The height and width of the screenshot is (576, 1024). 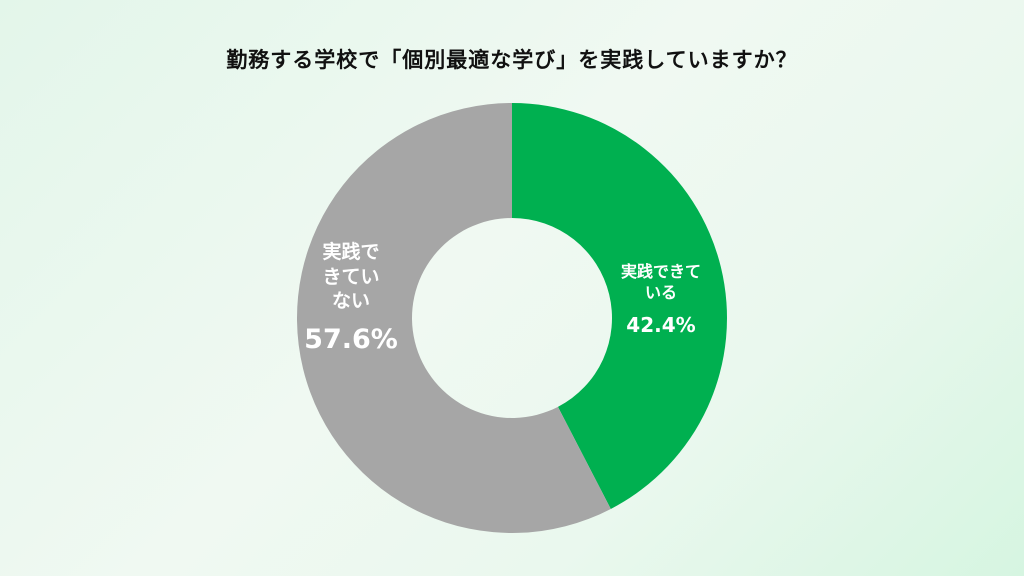 What do you see at coordinates (512, 60) in the screenshot?
I see `chart-title: 勤務する学校で「個別最適な学び」を実践していますか？` at bounding box center [512, 60].